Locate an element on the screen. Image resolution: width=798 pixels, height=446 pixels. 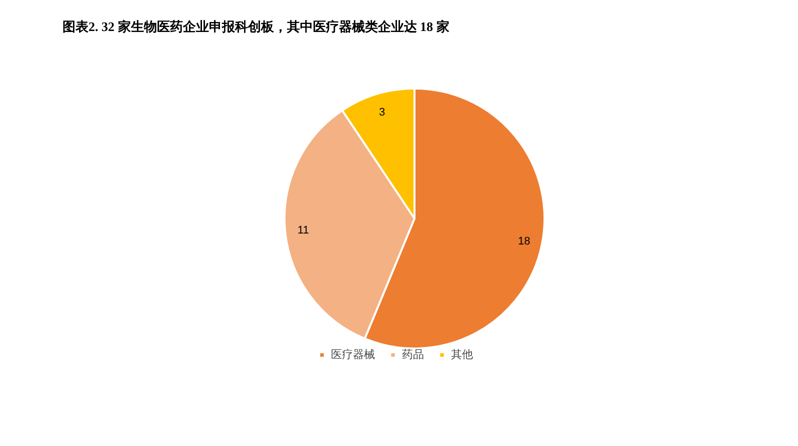
data-label: 3 is located at coordinates (382, 112).